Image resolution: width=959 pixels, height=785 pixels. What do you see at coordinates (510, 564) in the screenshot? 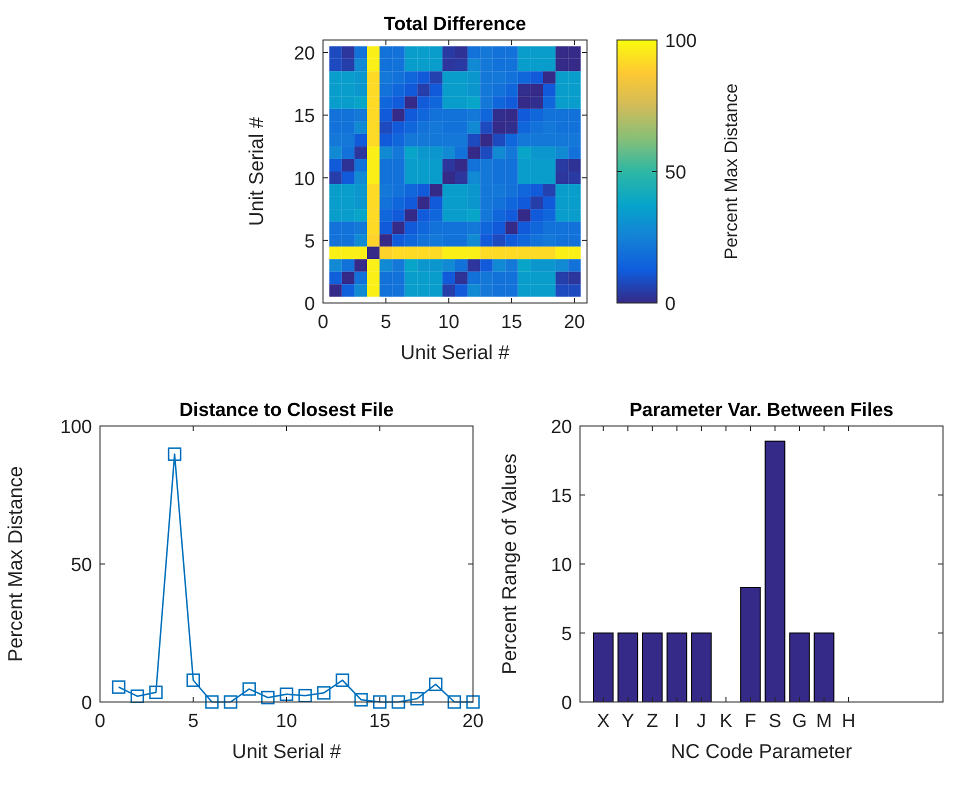
I see `y-axis-title: Percent Range of Values` at bounding box center [510, 564].